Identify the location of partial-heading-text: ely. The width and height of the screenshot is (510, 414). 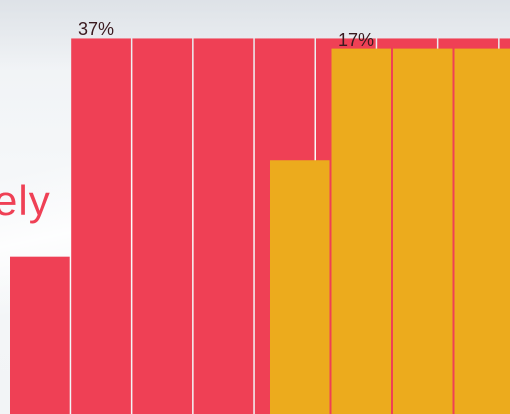
(25, 200).